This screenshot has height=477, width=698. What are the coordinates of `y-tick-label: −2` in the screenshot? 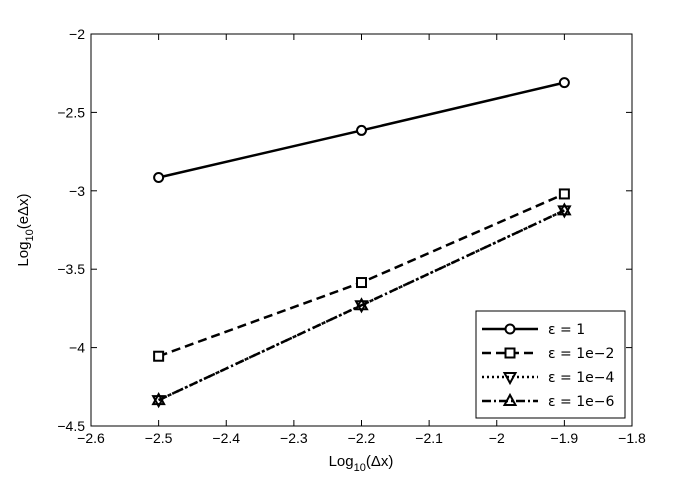 It's located at (77, 34).